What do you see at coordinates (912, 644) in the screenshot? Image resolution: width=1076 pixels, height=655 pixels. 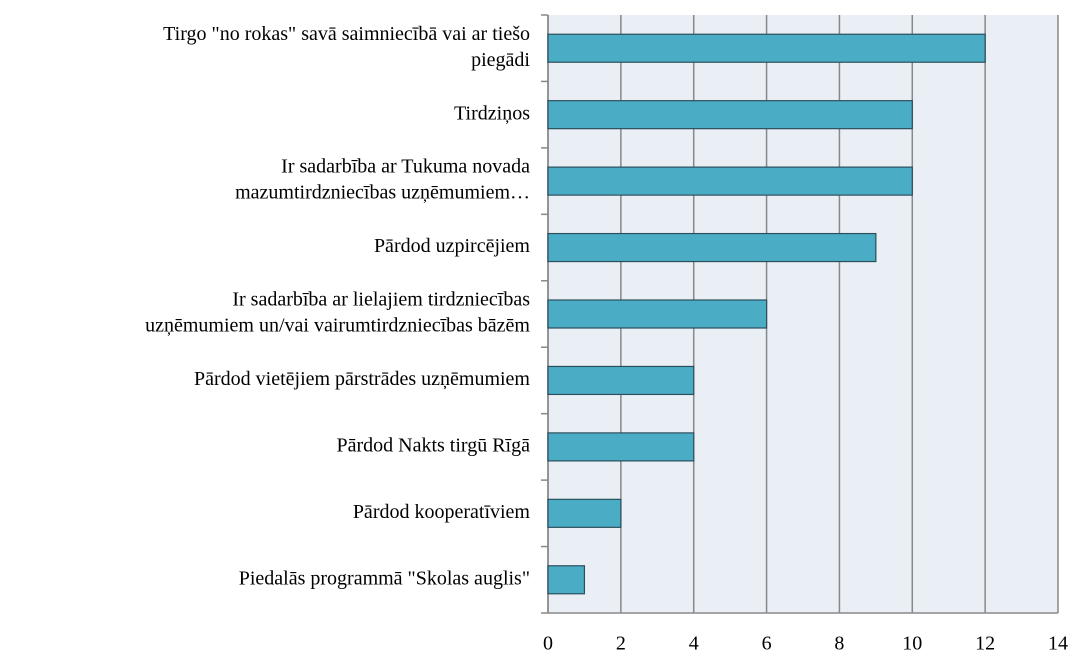 I see `x-tick-label: 10` at bounding box center [912, 644].